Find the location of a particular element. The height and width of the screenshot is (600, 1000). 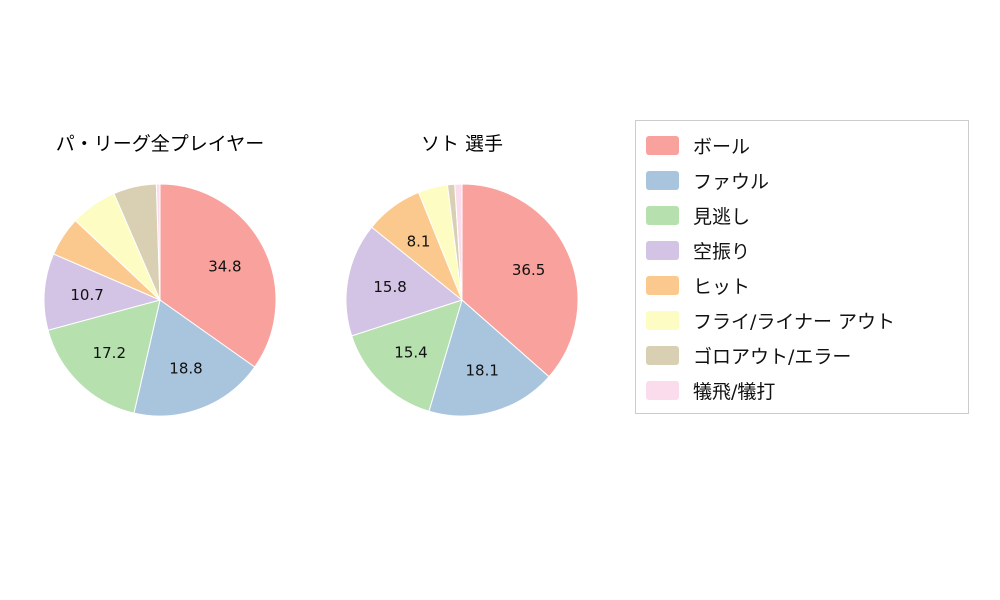

legend-label: 犠飛/犠打 is located at coordinates (734, 392).